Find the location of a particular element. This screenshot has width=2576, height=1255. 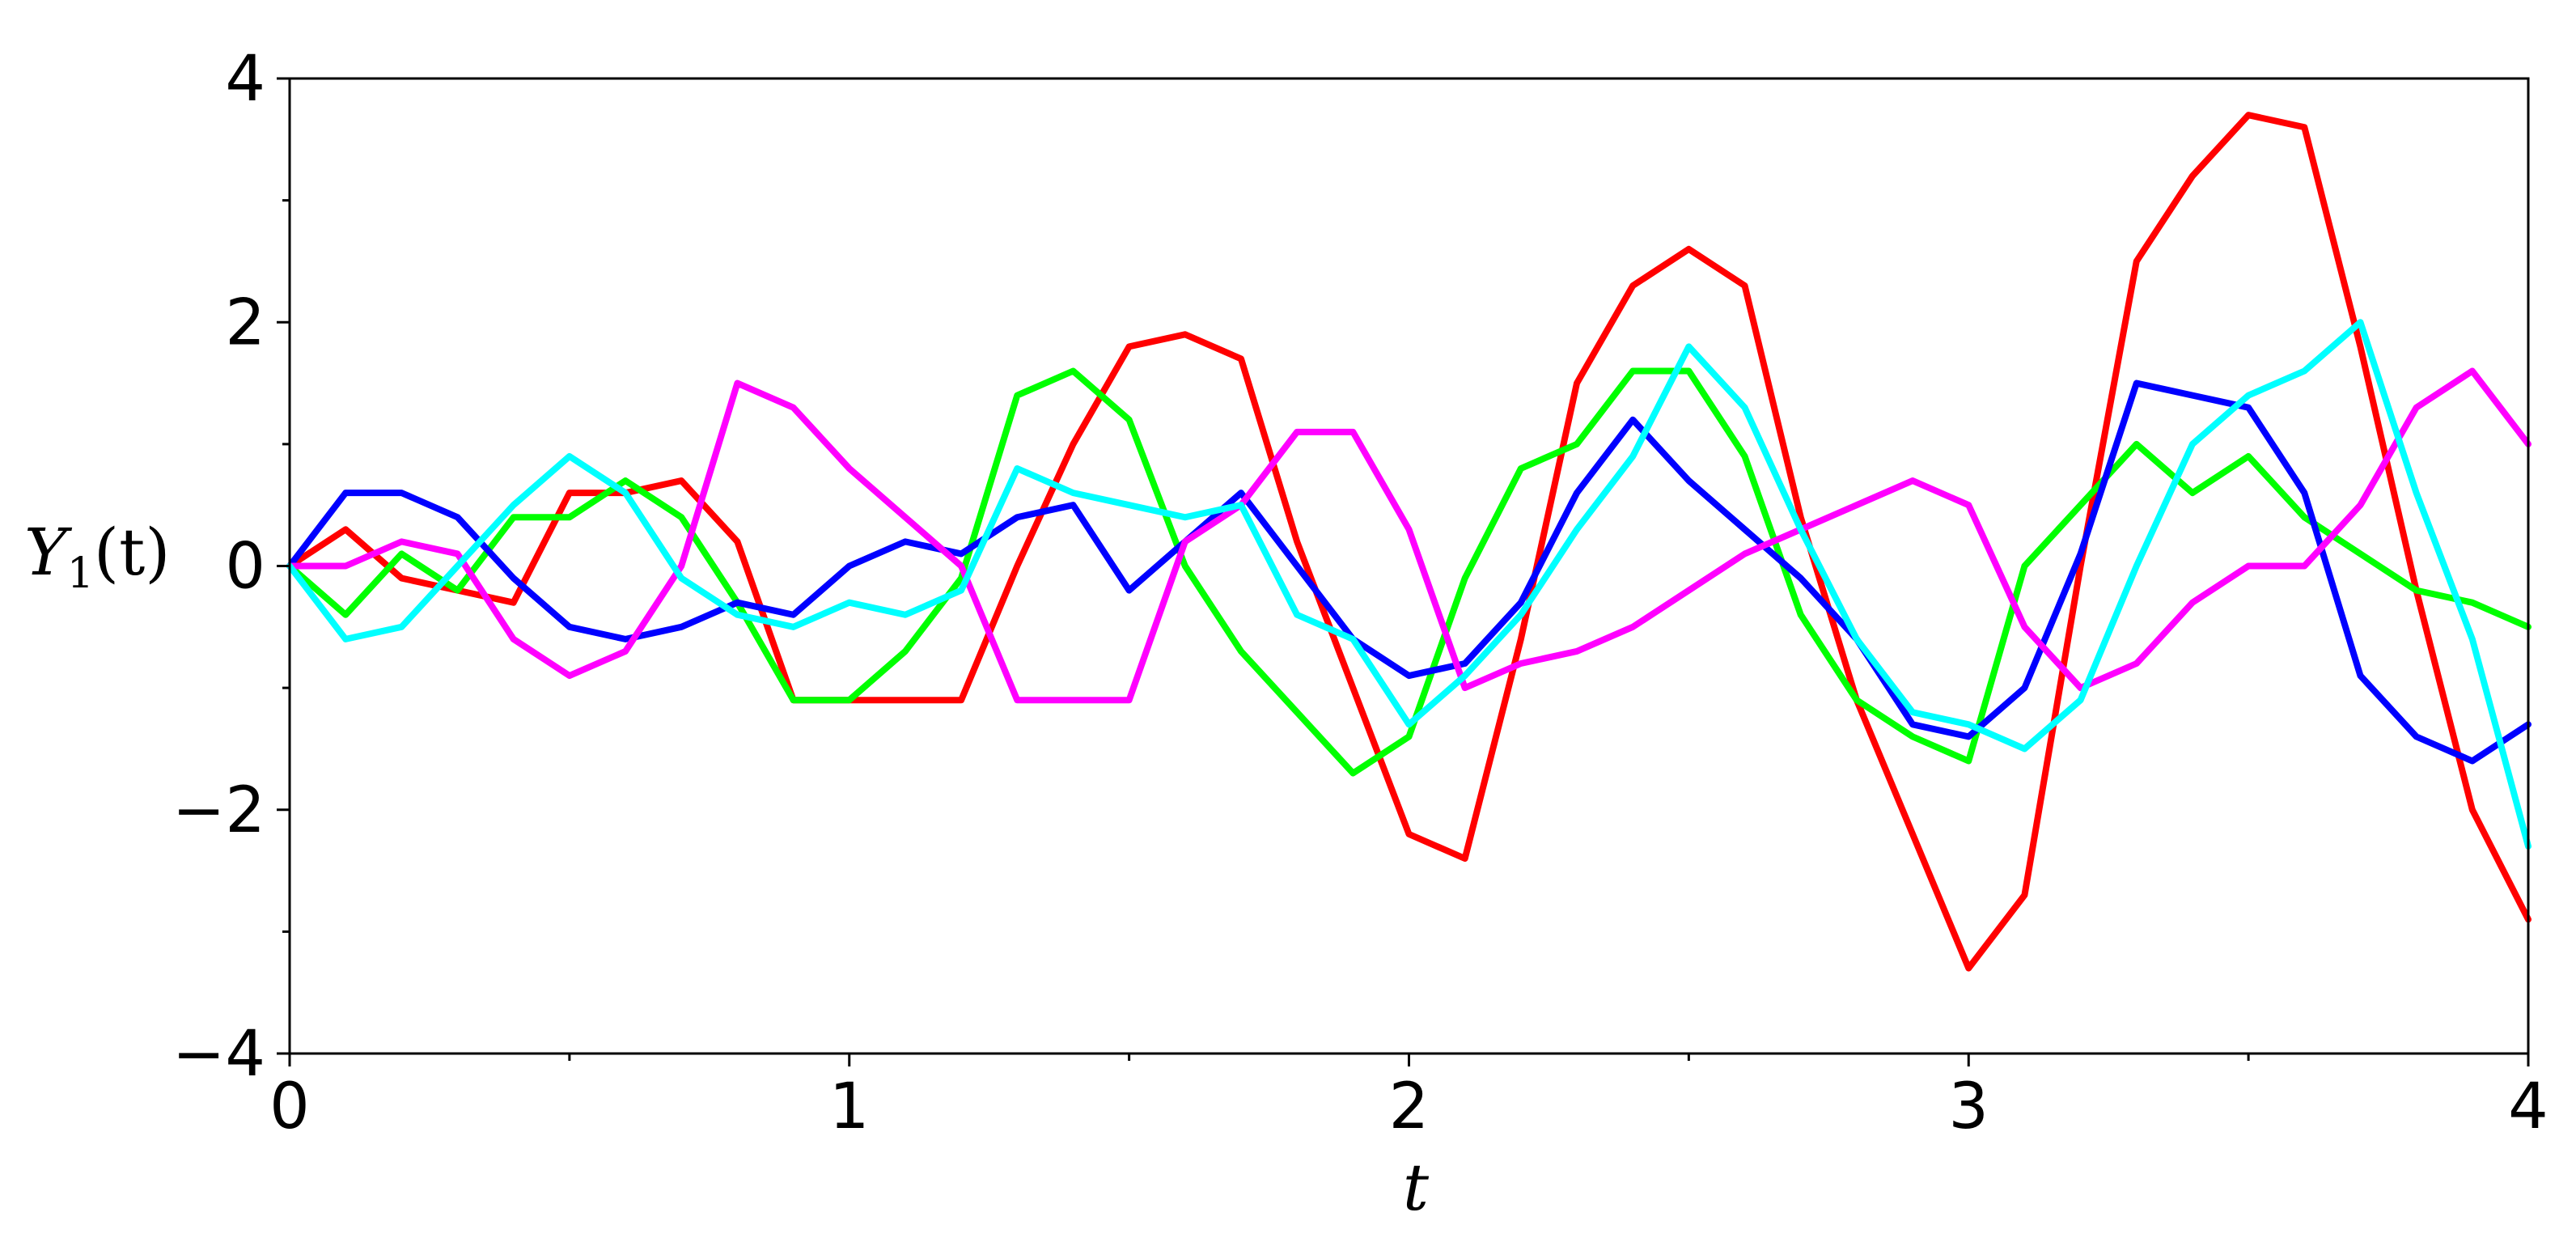

y-axis-label-argument: (t) is located at coordinates (132, 552).